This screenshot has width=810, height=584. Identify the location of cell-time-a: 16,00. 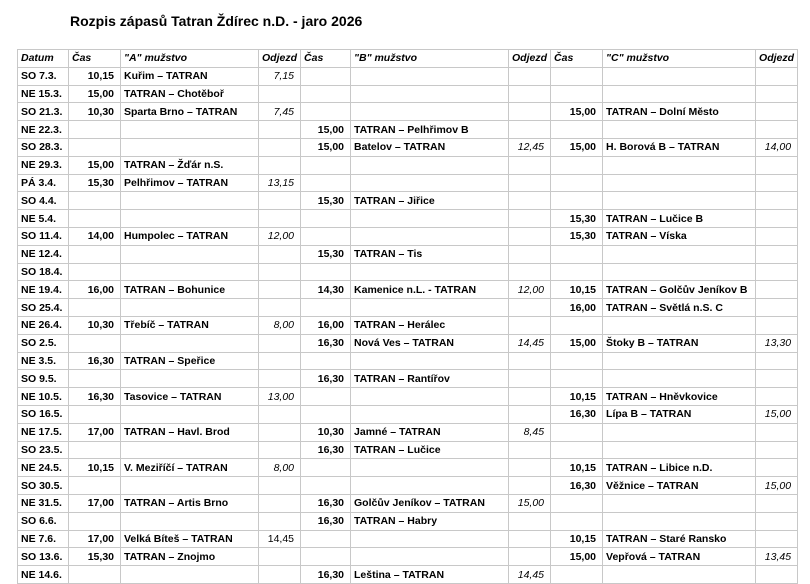
(94, 290).